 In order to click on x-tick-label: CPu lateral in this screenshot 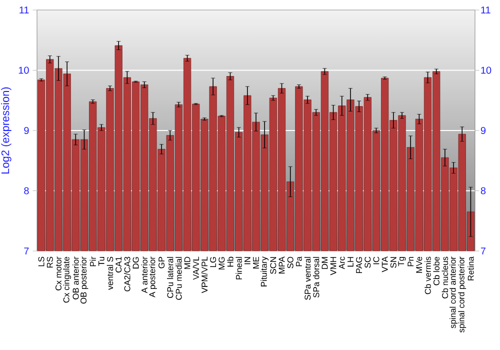, I will do `click(170, 277)`.